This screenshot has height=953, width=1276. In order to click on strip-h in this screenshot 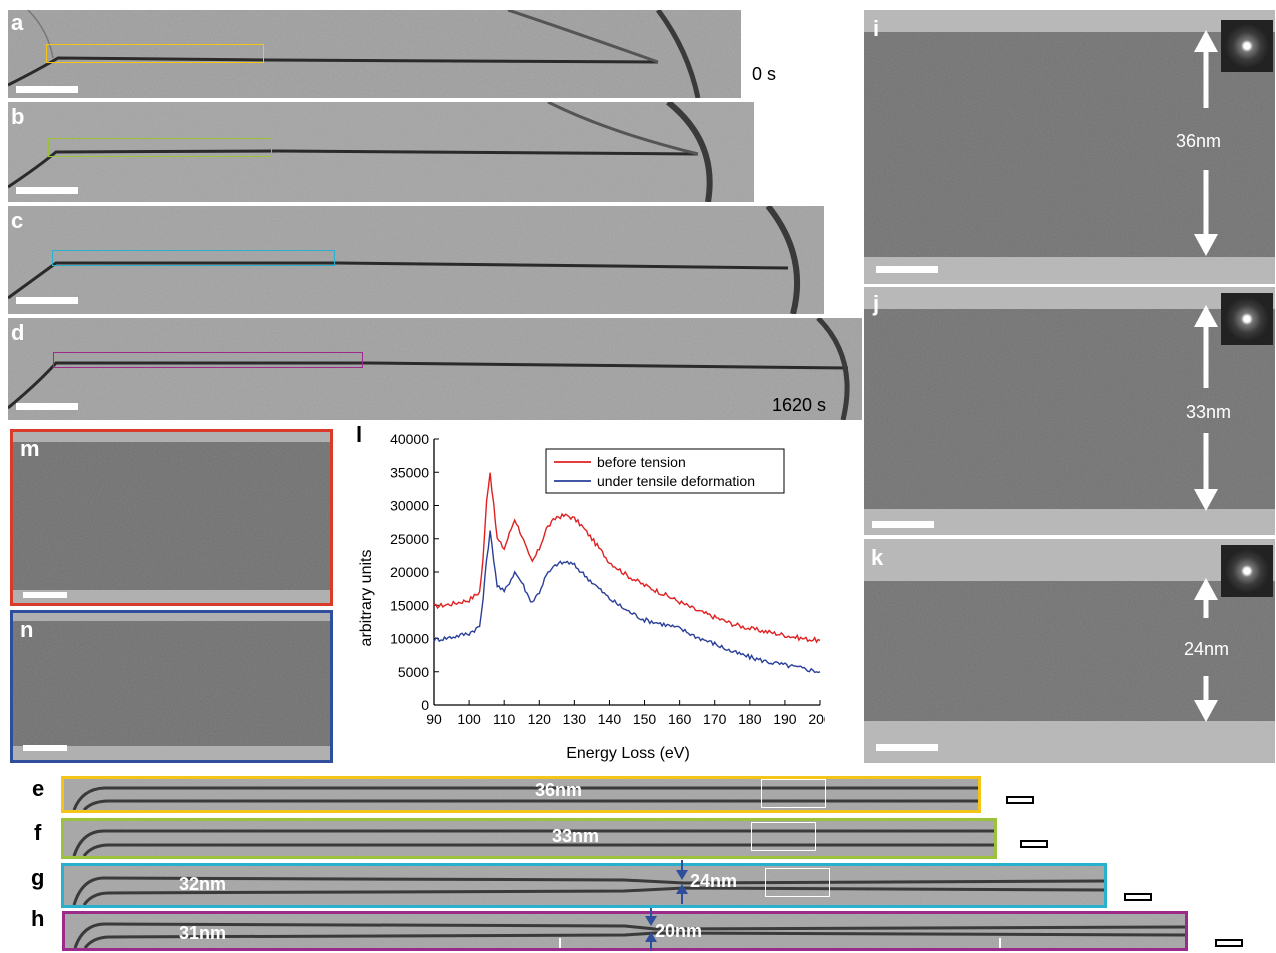, I will do `click(625, 931)`.